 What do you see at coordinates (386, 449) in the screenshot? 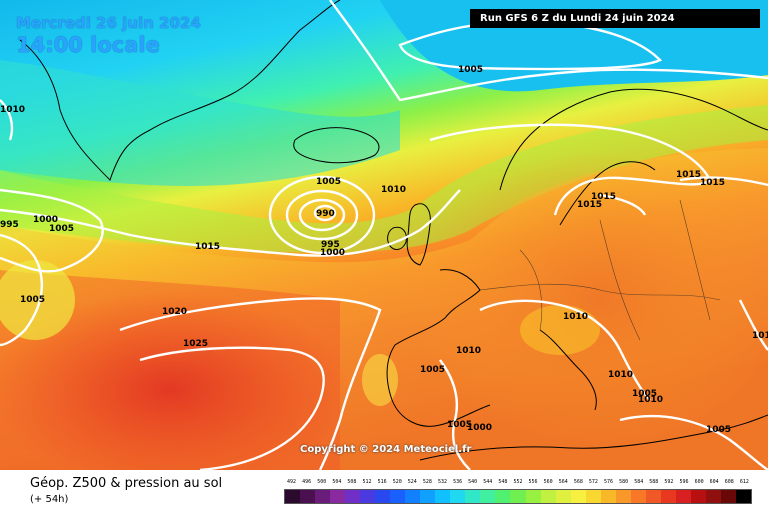
I see `copyright-notice: Copyright © 2024 Meteociel.fr` at bounding box center [386, 449].